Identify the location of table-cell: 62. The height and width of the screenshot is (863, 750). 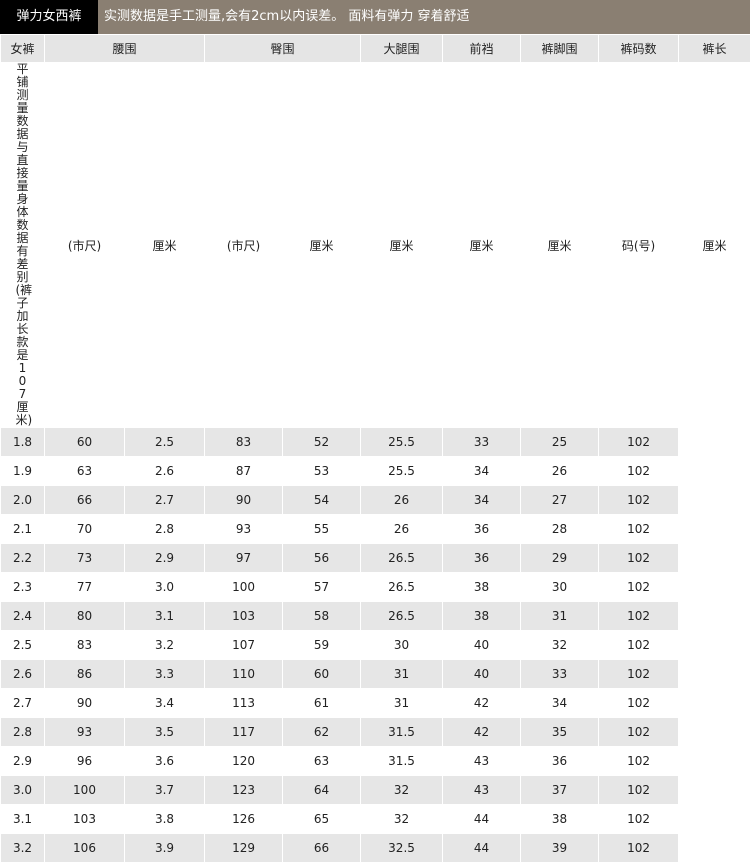
(322, 732).